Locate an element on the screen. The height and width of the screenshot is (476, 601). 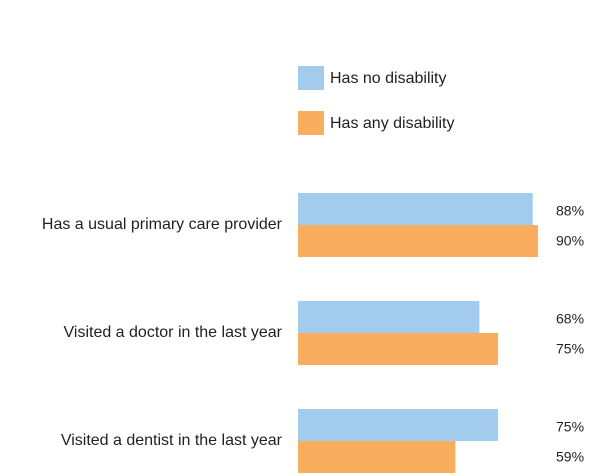
category-label: Visited a doctor in the last year is located at coordinates (173, 332).